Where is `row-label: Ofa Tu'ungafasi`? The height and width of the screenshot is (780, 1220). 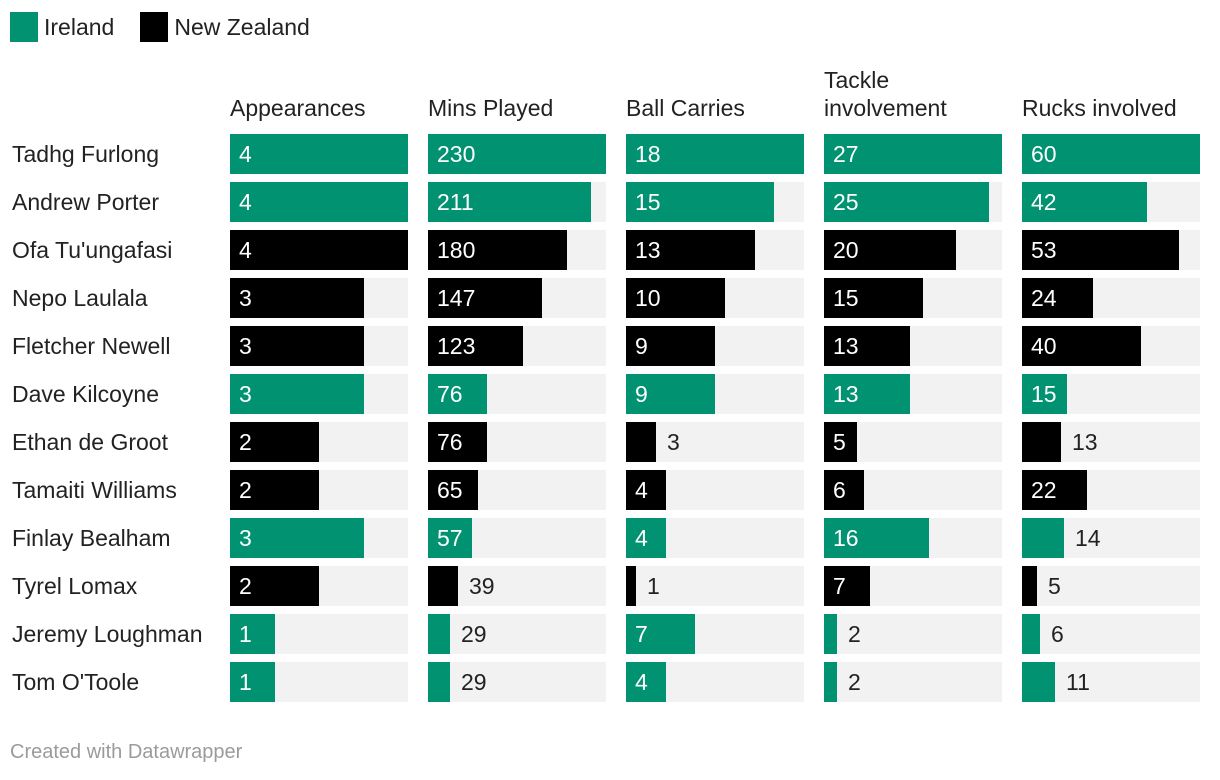 row-label: Ofa Tu'ungafasi is located at coordinates (92, 250).